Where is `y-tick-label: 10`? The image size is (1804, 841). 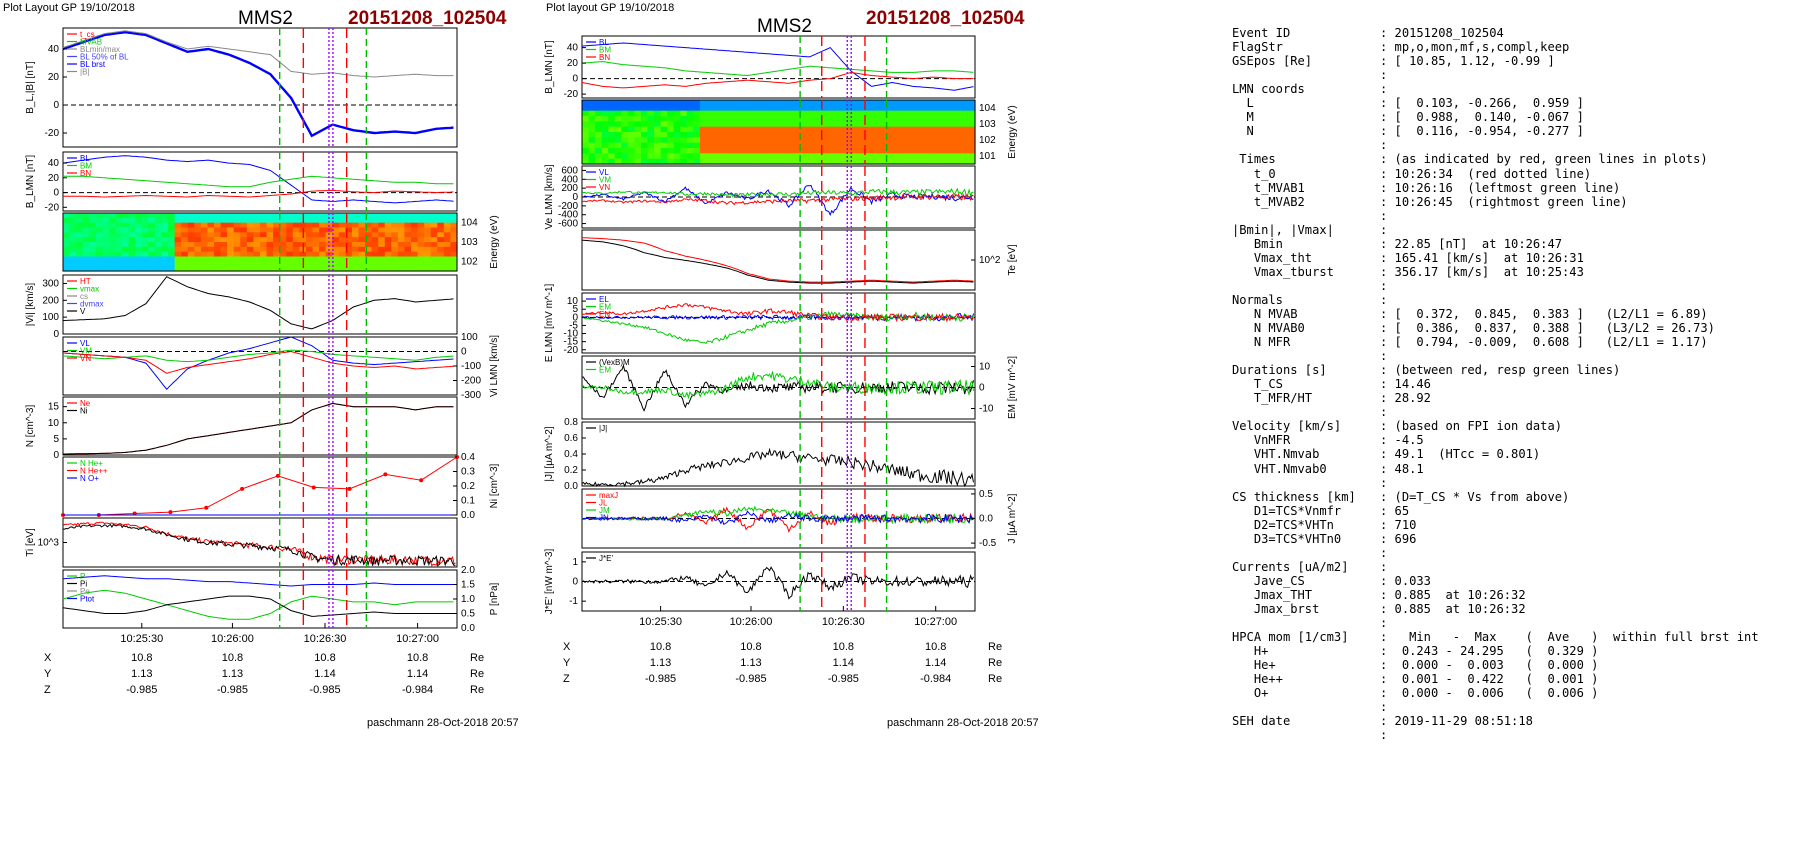
y-tick-label: 10 is located at coordinates (573, 301).